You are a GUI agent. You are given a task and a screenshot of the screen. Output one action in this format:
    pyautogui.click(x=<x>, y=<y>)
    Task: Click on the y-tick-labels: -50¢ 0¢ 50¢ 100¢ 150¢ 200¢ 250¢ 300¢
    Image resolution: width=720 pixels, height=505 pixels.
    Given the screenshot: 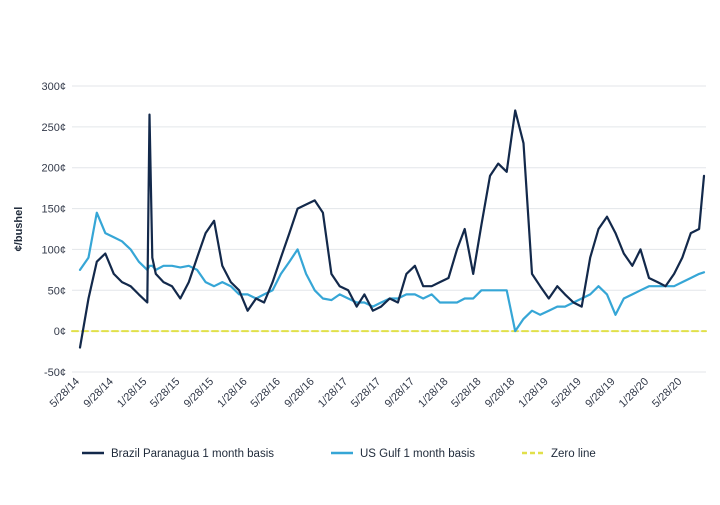 What is the action you would take?
    pyautogui.click(x=54, y=230)
    